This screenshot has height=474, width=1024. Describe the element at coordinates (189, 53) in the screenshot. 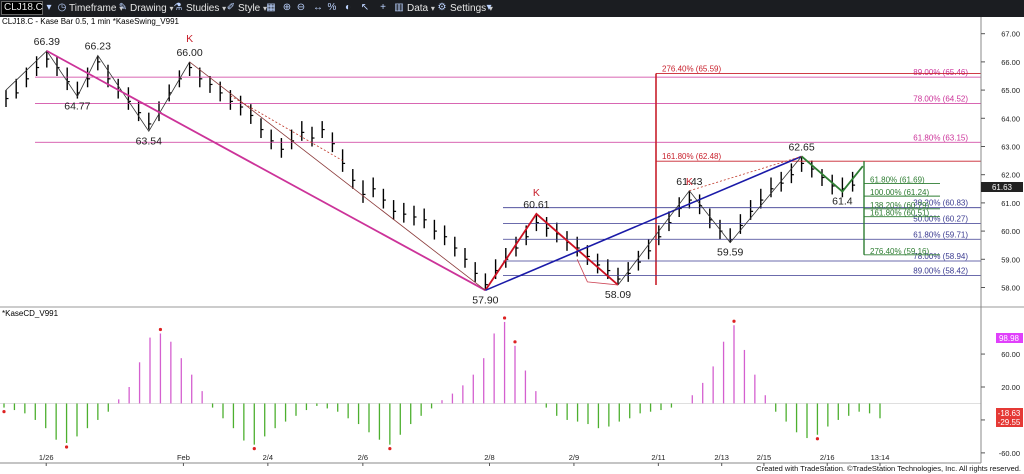

I see `swing-label: 66.00` at that location.